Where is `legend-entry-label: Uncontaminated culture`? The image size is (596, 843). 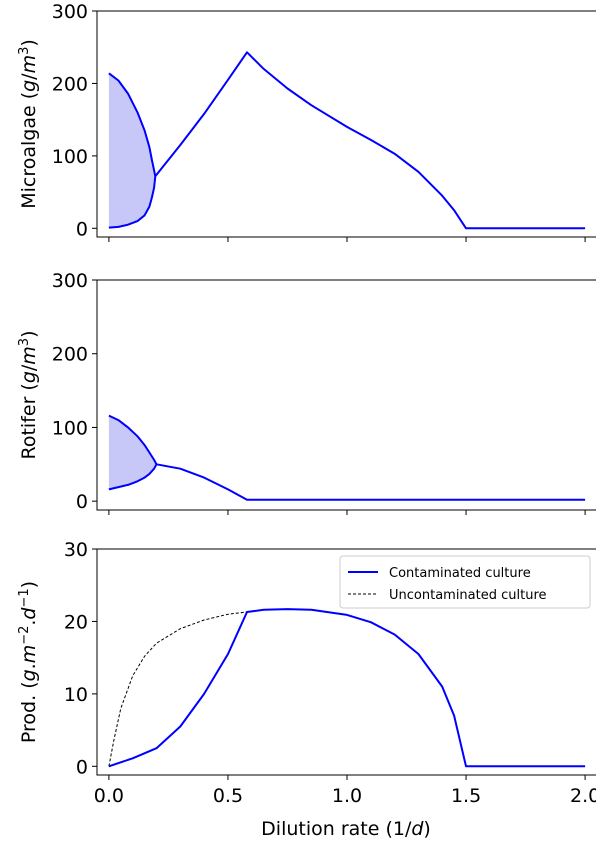 legend-entry-label: Uncontaminated culture is located at coordinates (468, 595).